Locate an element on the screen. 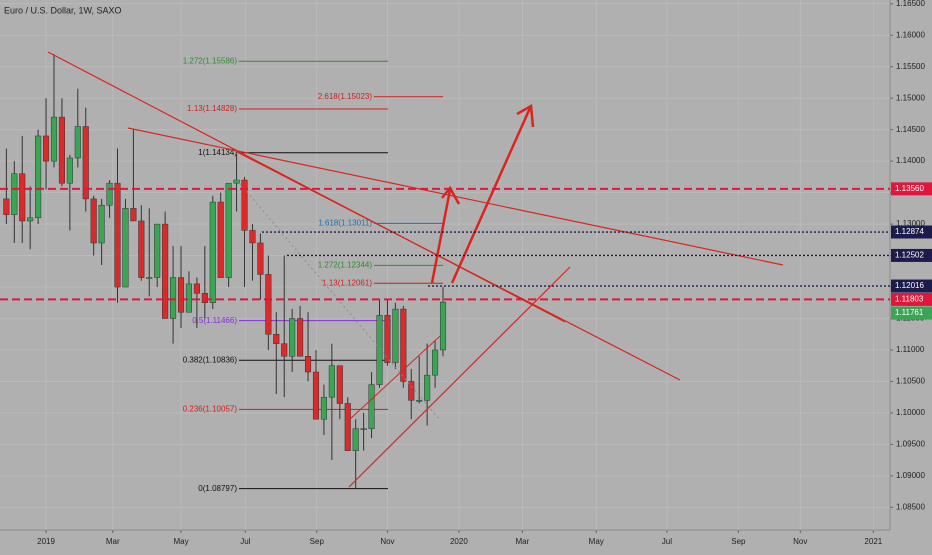 This screenshot has width=932, height=555. fib-label: 2.618(1.15023) is located at coordinates (345, 96).